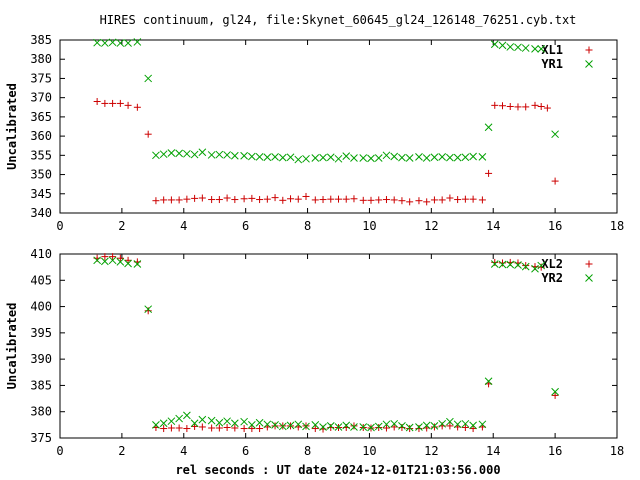  Describe the element at coordinates (589, 278) in the screenshot. I see `legend-marker-YR2` at that location.